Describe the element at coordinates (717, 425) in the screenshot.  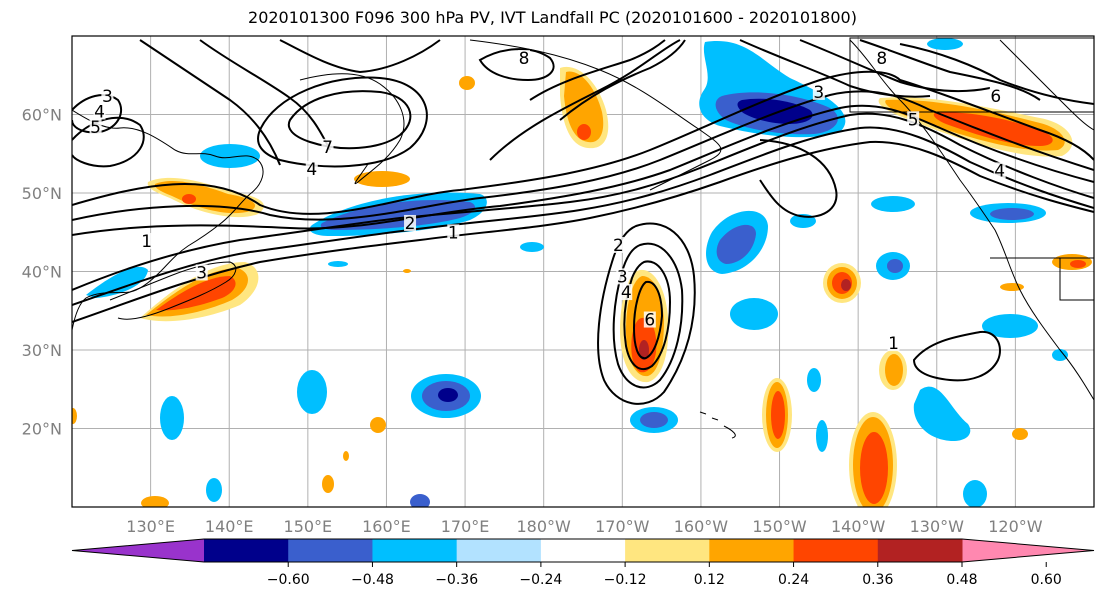
I see `hawaii-islands` at that location.